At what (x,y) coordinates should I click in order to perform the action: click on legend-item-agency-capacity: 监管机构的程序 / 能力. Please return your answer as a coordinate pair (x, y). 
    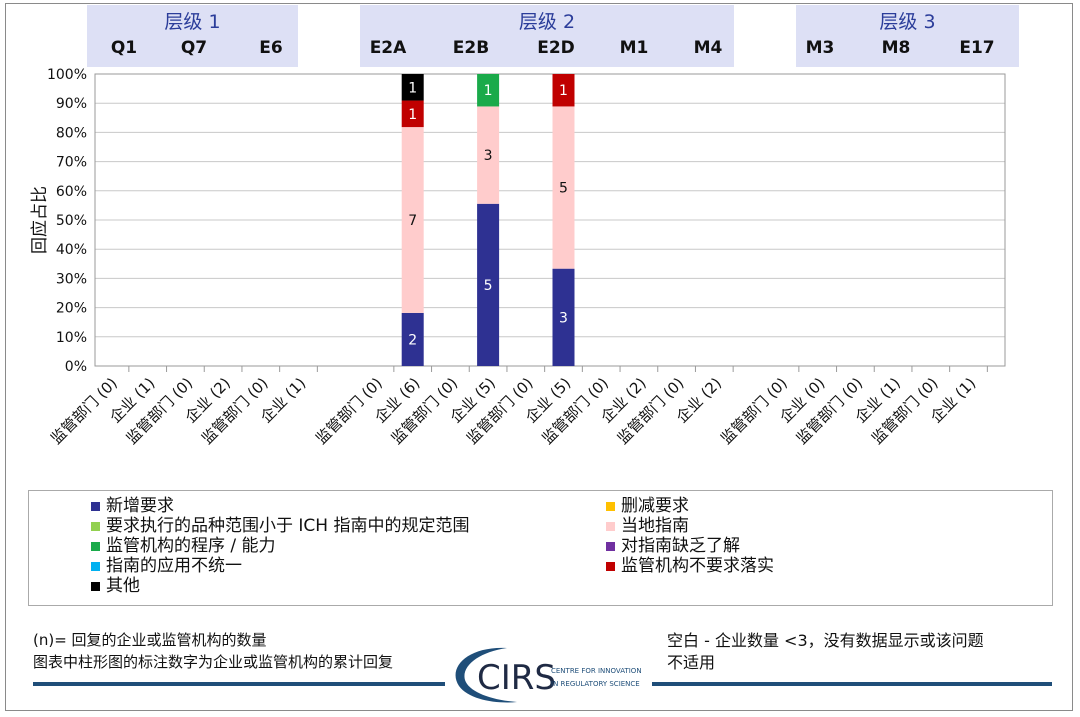
    Looking at the image, I should click on (183, 546).